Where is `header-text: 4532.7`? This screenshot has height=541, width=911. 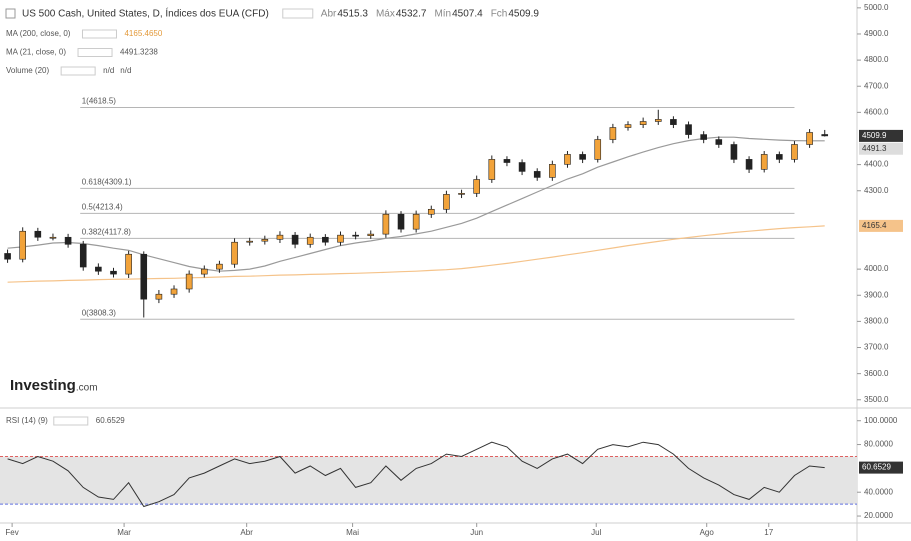
header-text: 4532.7 is located at coordinates (411, 14).